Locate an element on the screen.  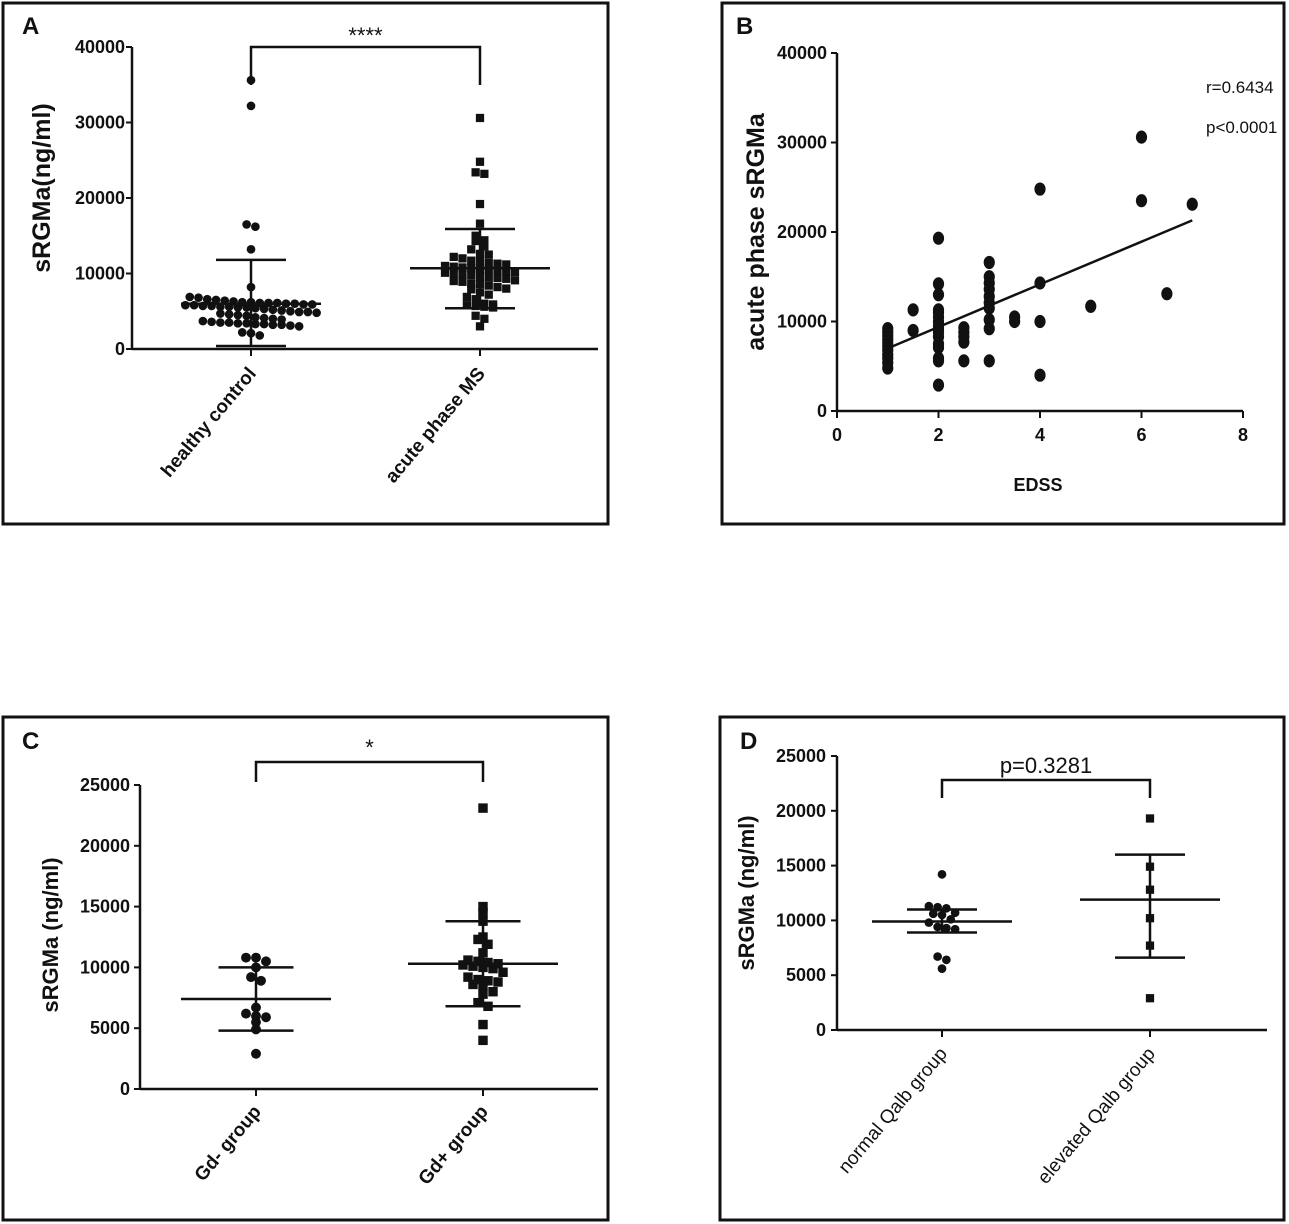
y-tick-label: 5000 is located at coordinates (110, 1028).